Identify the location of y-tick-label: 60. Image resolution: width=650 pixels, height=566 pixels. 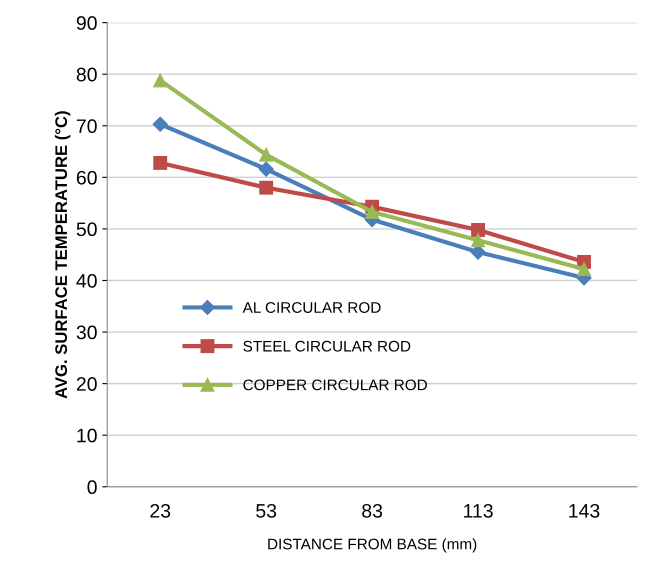
(86, 177).